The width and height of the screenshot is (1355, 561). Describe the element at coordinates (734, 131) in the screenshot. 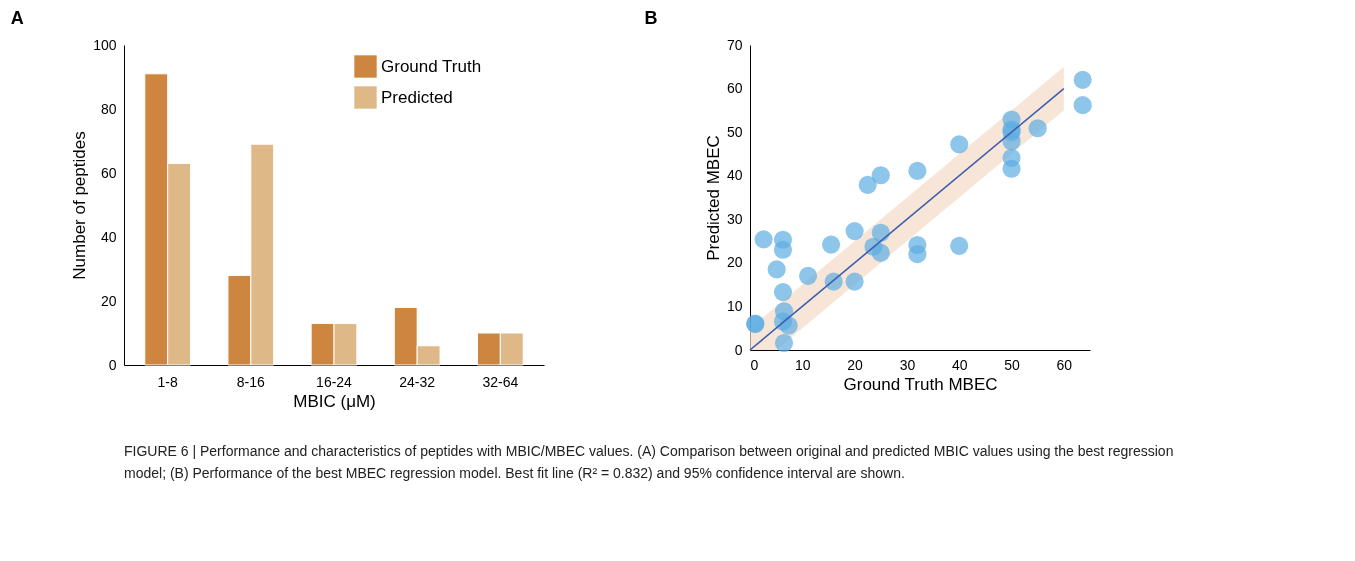

I see `y-tick-label: 50` at that location.